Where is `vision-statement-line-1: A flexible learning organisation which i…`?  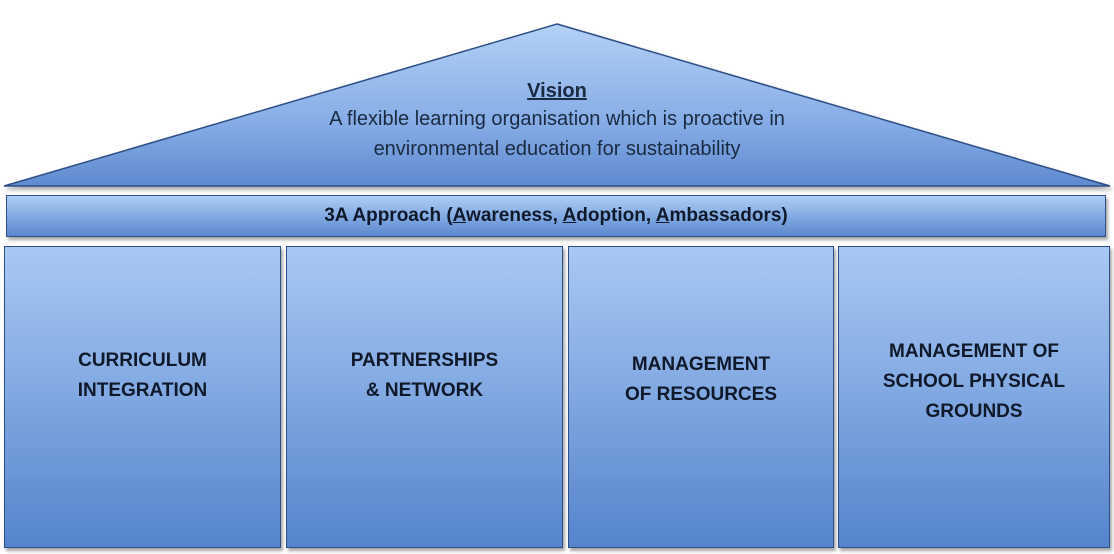
vision-statement-line-1: A flexible learning organisation which i… is located at coordinates (557, 119).